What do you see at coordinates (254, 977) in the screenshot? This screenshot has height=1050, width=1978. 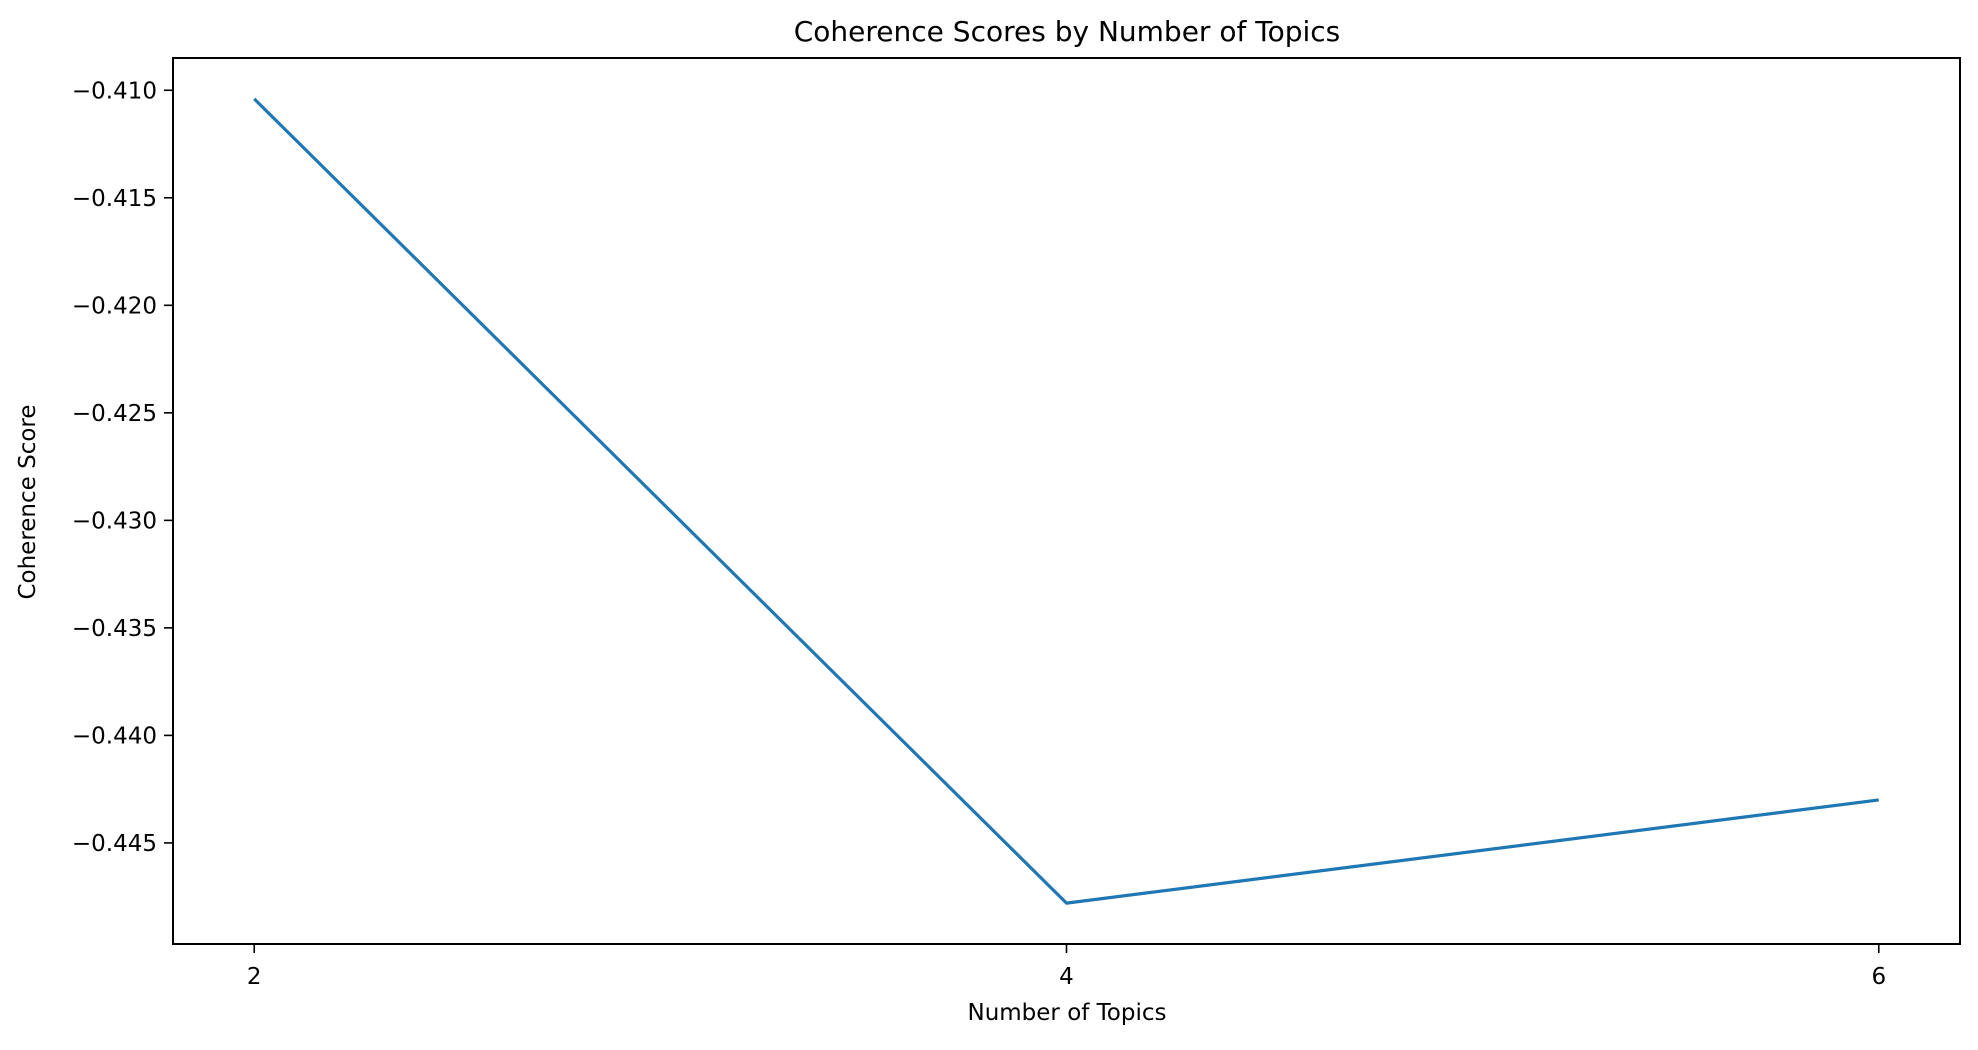 I see `x-tick-label: 2` at bounding box center [254, 977].